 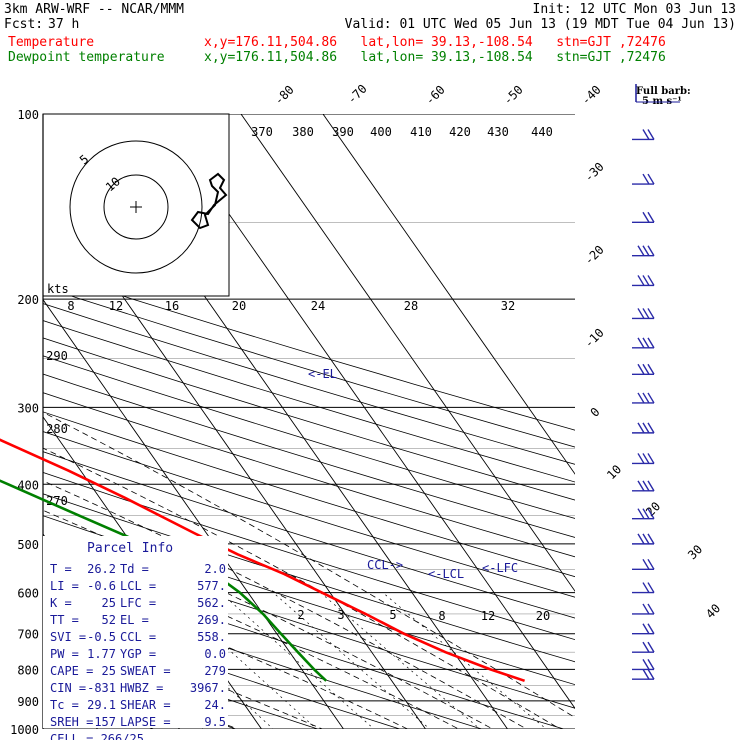 I want to click on parcel-param-value: 577., so click(x=211, y=586).